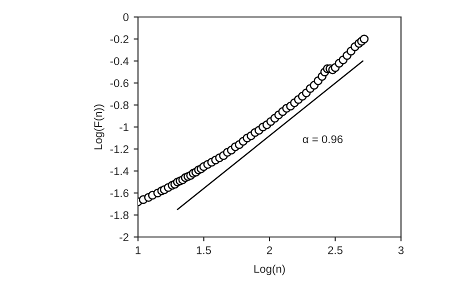  I want to click on x-tick-label: 2.5, so click(335, 250).